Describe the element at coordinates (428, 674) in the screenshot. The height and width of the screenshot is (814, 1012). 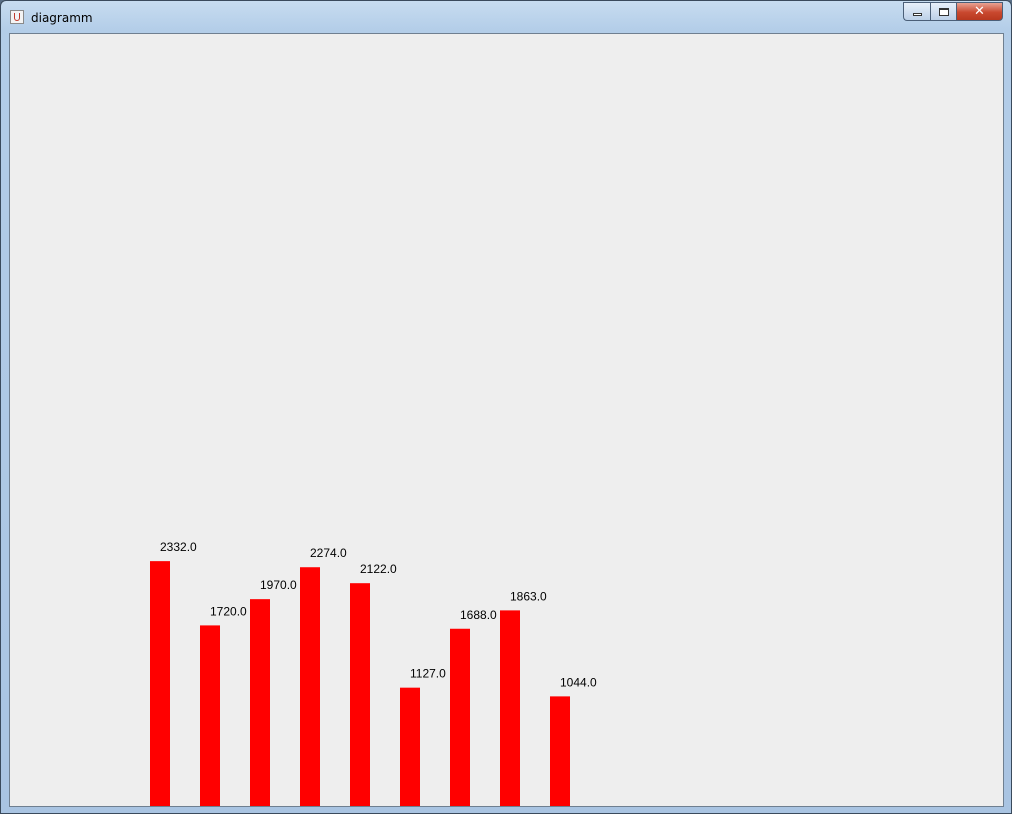
I see `bar-value-label: 1127.0` at that location.